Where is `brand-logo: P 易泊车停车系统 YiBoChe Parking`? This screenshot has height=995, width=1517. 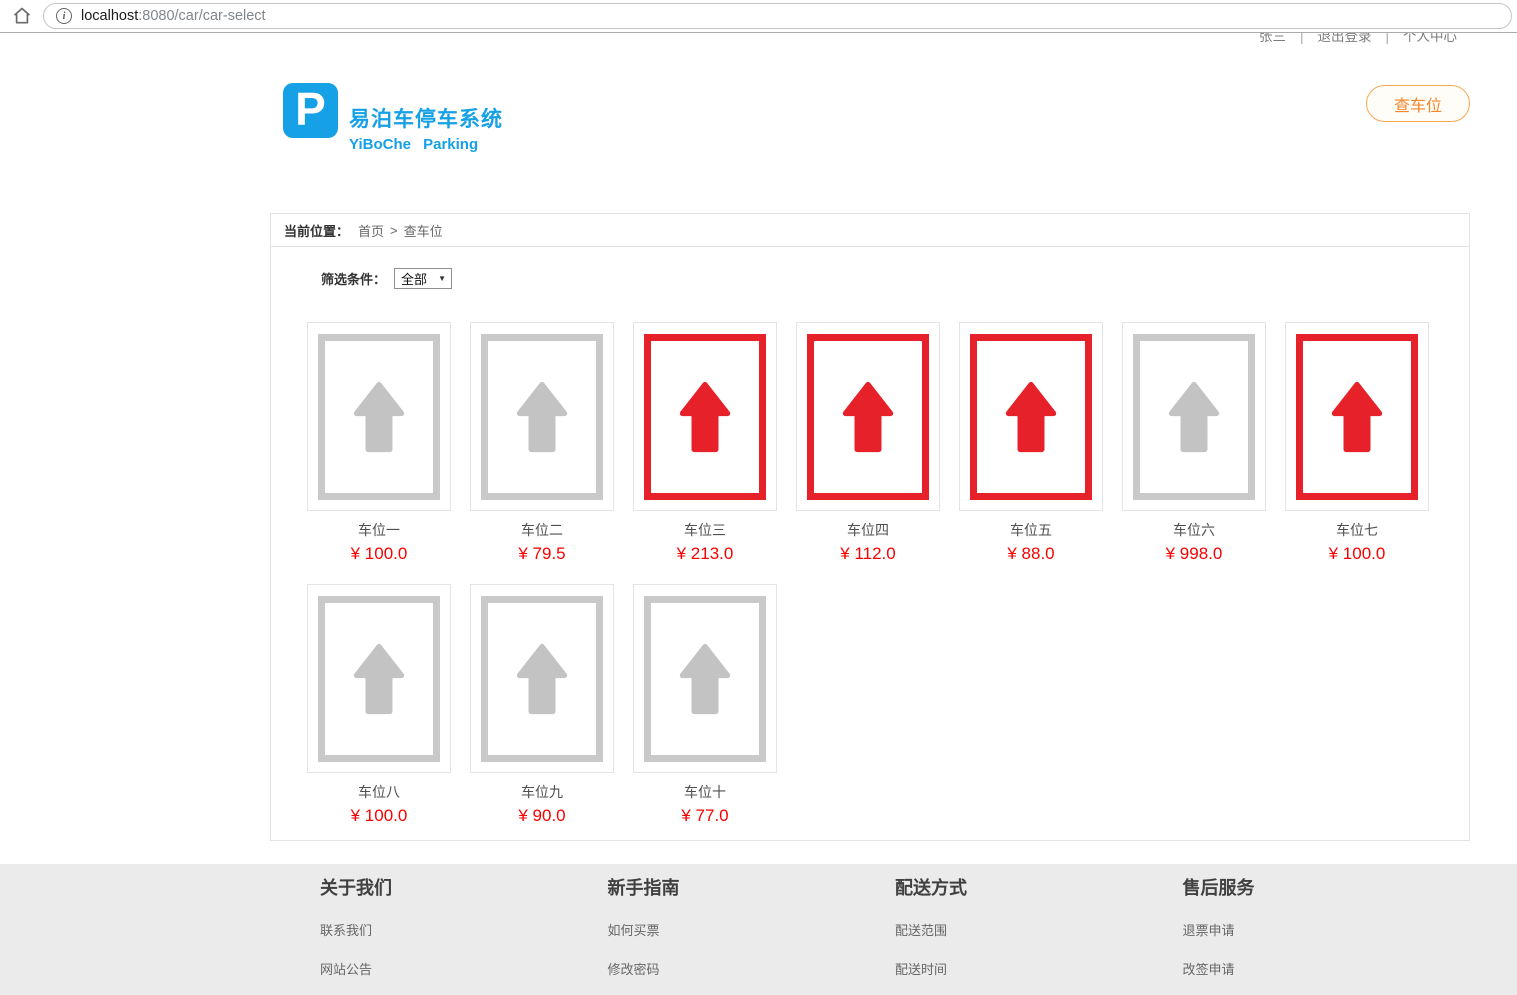
brand-logo: P 易泊车停车系统 YiBoChe Parking is located at coordinates (393, 118).